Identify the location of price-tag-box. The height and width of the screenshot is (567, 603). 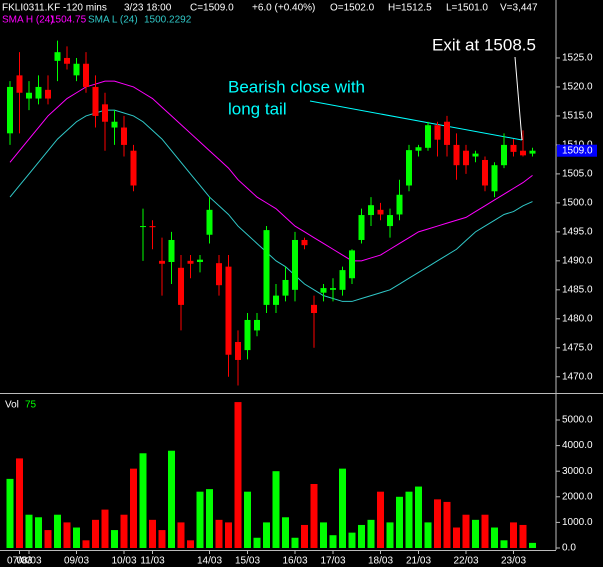
(577, 150).